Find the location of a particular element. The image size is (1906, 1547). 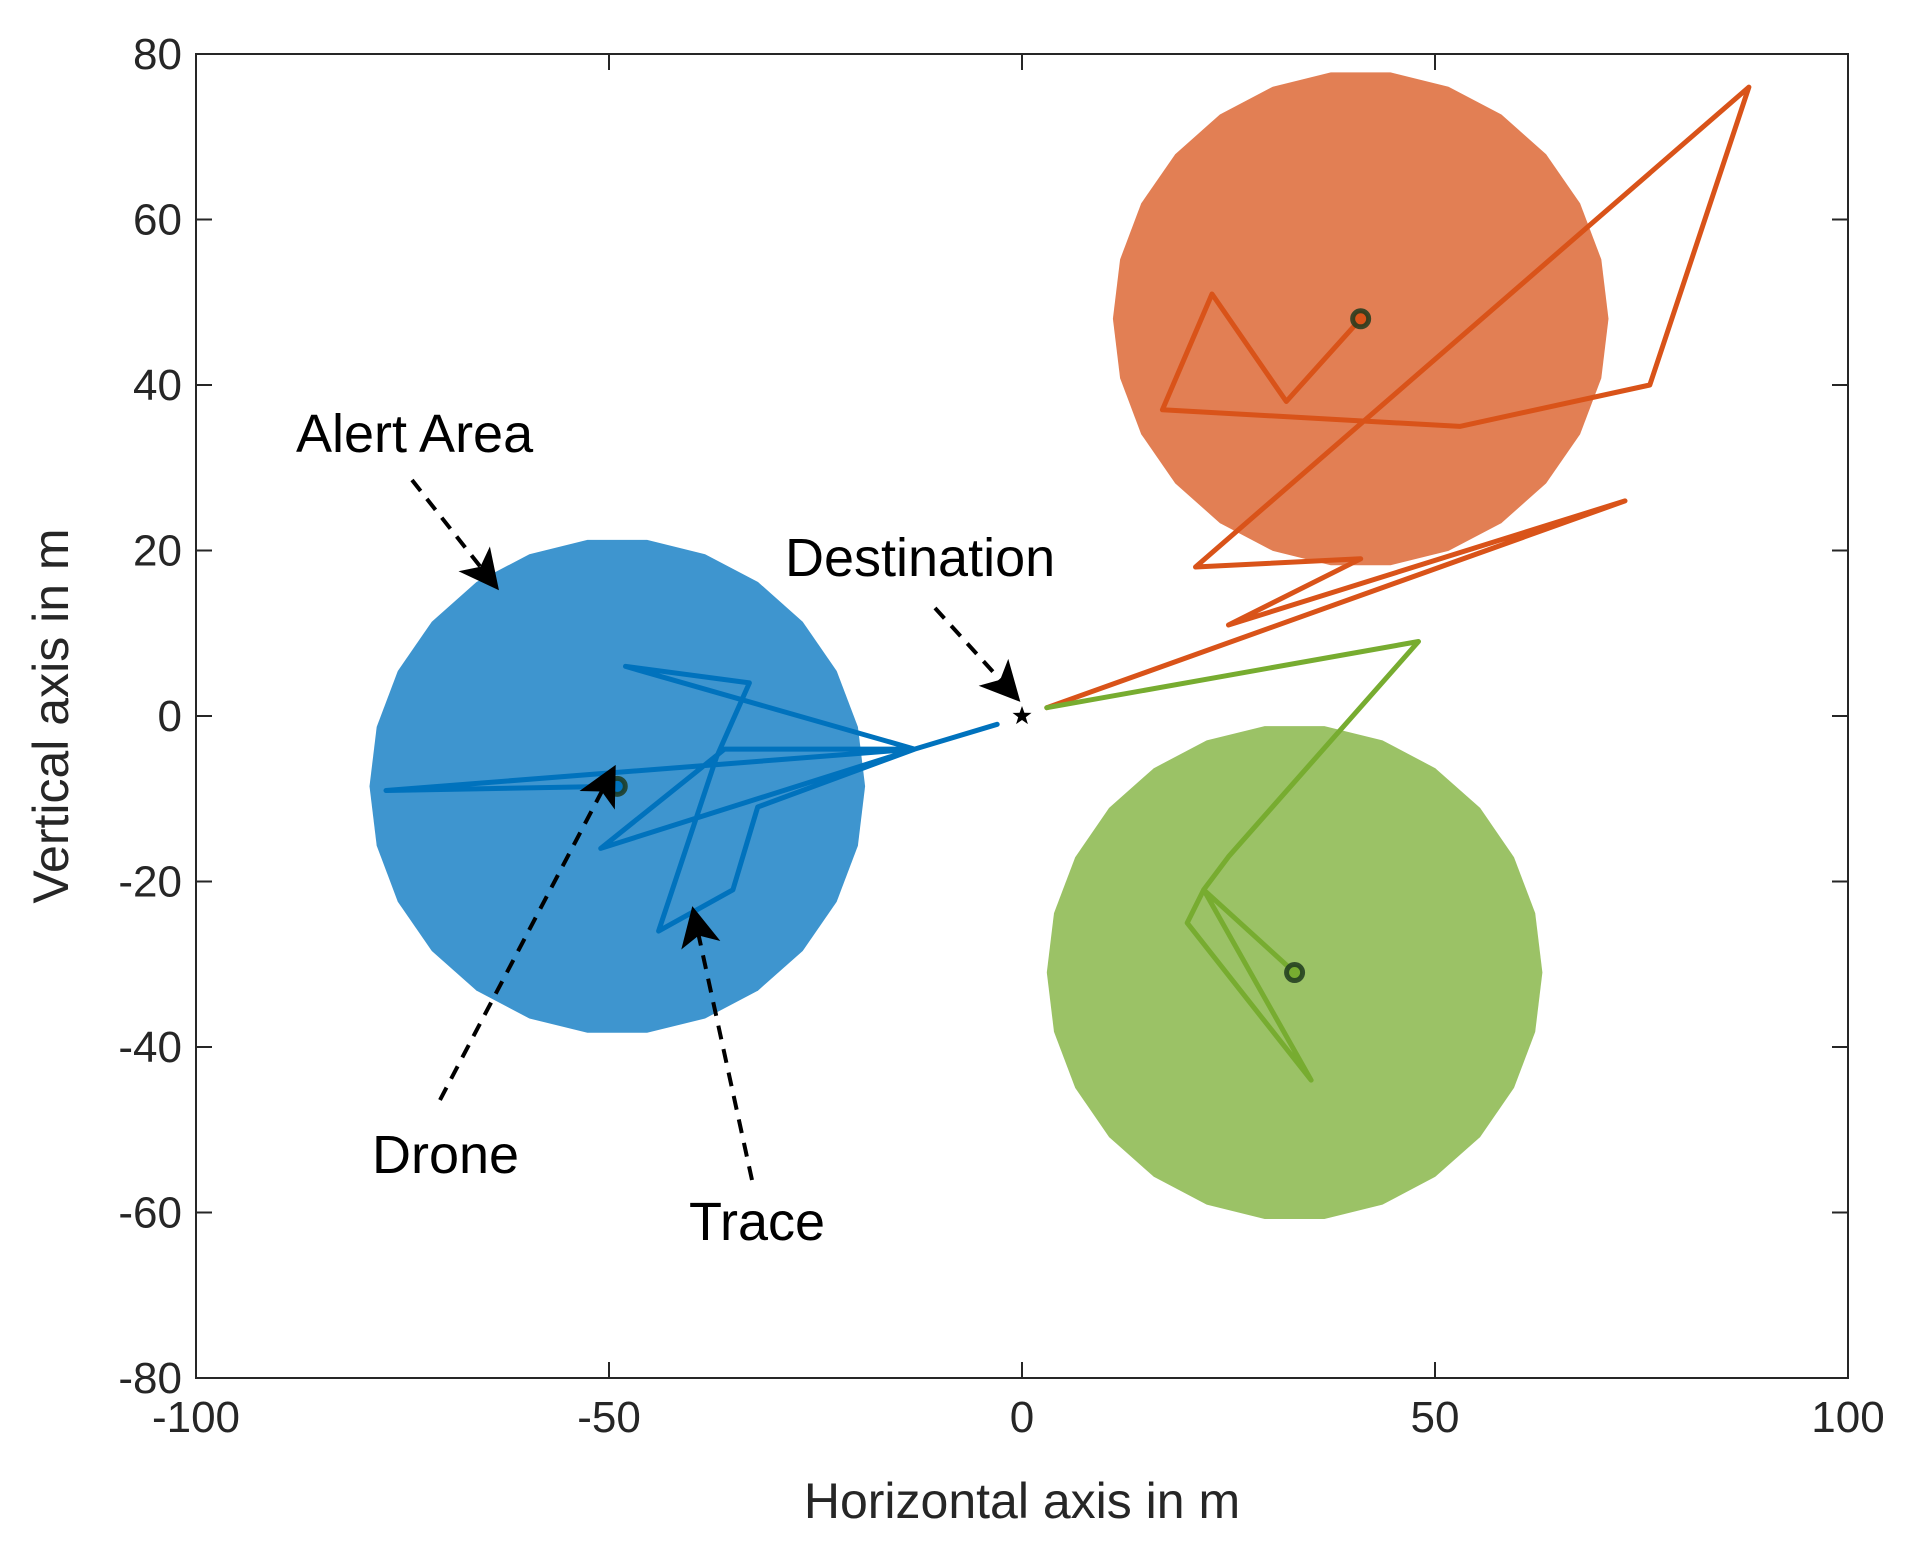

annotation-drone-arrow is located at coordinates (527, 932).